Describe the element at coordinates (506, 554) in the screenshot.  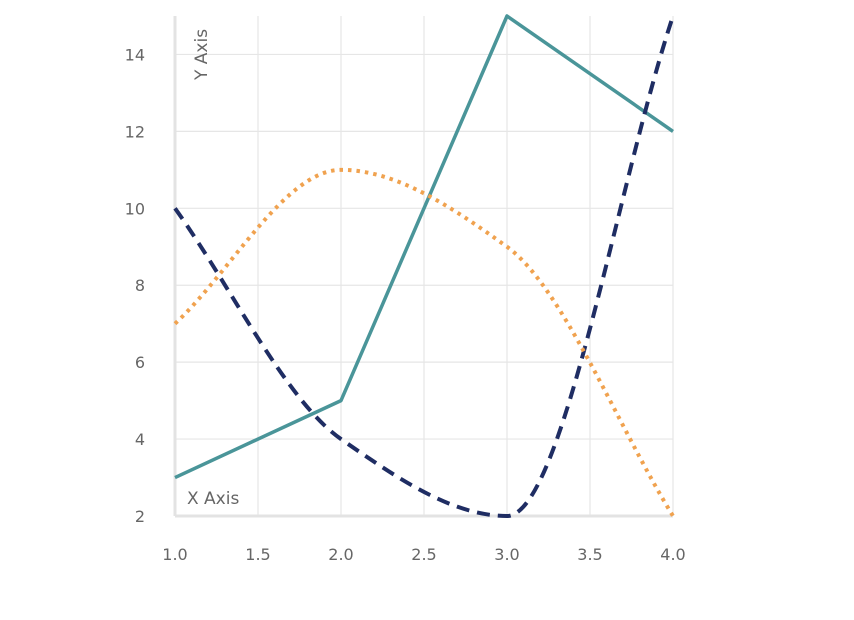
I see `x-tick-label: 3.0` at that location.